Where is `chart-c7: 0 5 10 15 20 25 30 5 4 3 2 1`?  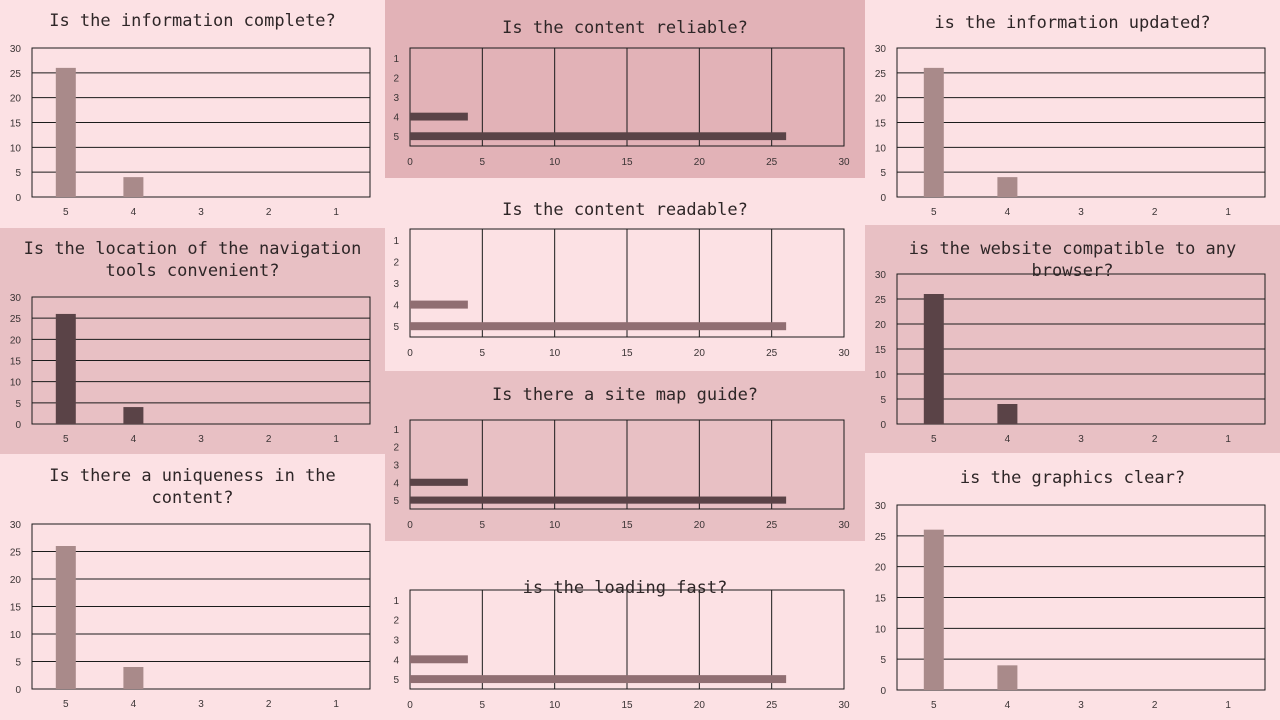 chart-c7: 0 5 10 15 20 25 30 5 4 3 2 1 is located at coordinates (190, 615).